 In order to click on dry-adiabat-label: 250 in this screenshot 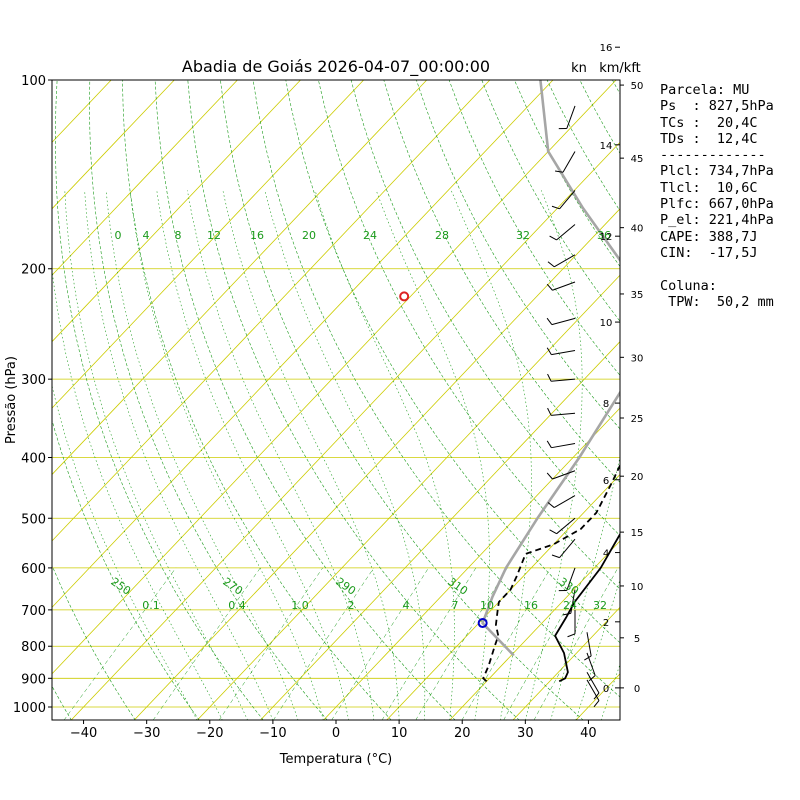, I will do `click(120, 586)`.